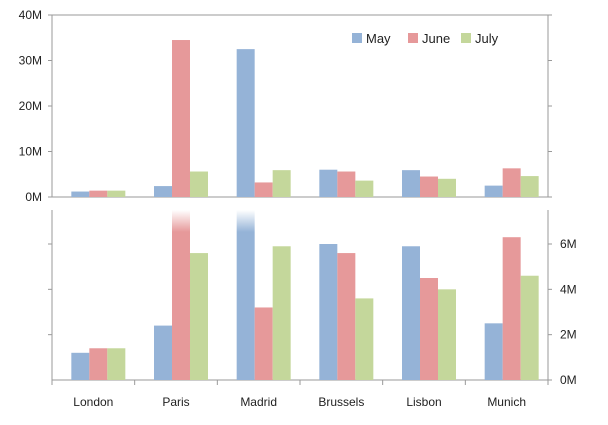  I want to click on top-bar-may-paris, so click(163, 191).